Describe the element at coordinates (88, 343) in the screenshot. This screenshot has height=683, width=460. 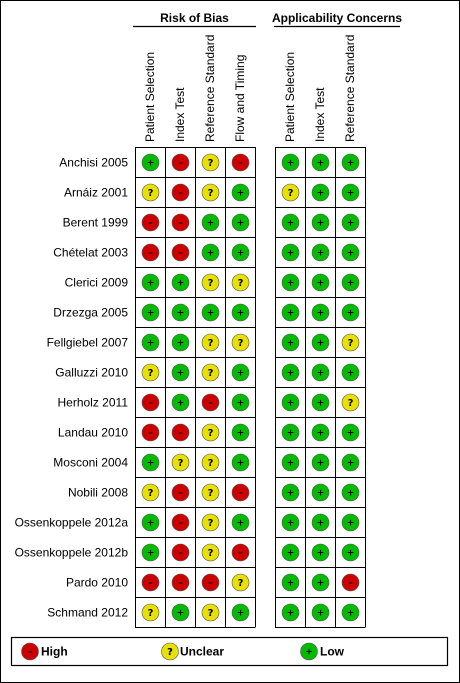
I see `study-label: Fellgiebel 2007` at that location.